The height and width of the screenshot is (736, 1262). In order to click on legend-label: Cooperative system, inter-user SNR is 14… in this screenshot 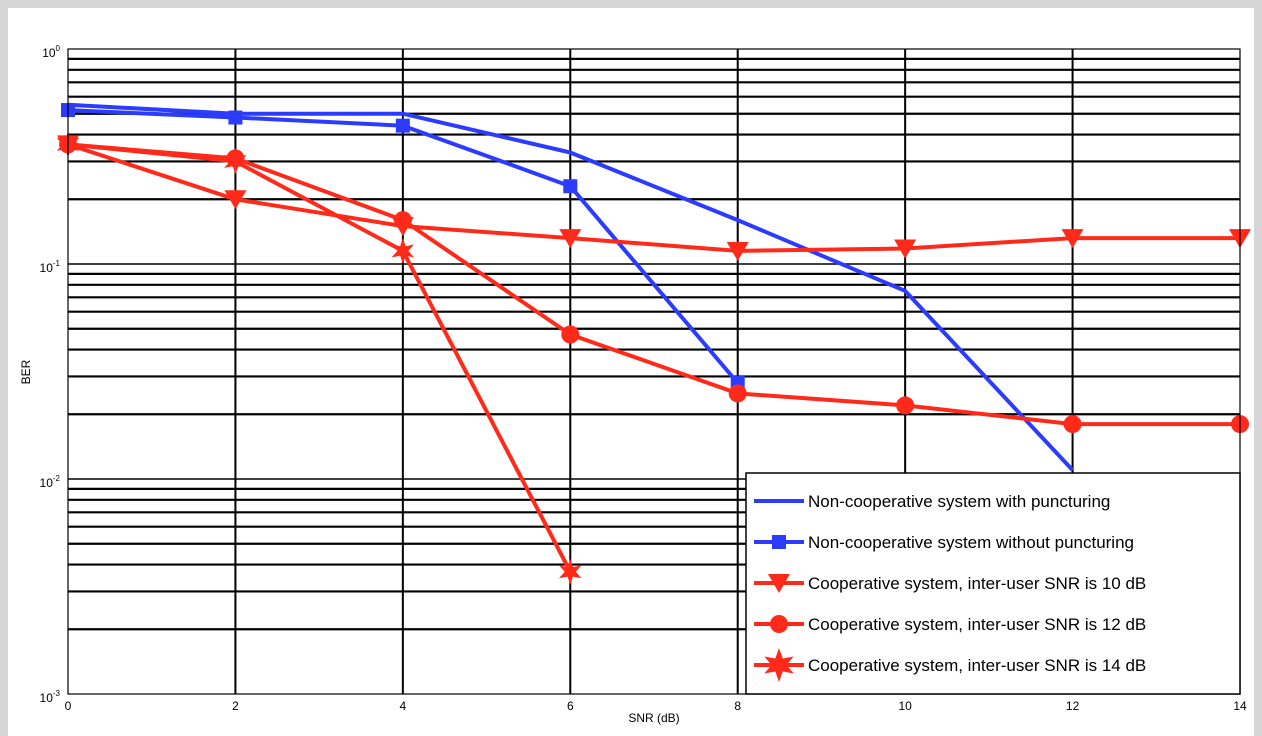, I will do `click(977, 665)`.